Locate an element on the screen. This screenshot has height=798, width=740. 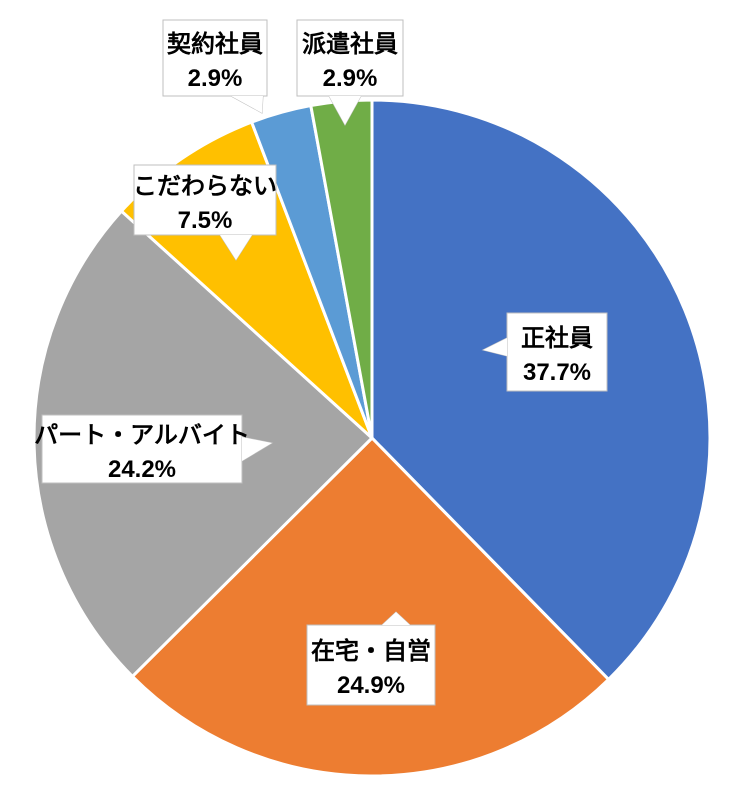
slice-value-label: 37.7% is located at coordinates (557, 372).